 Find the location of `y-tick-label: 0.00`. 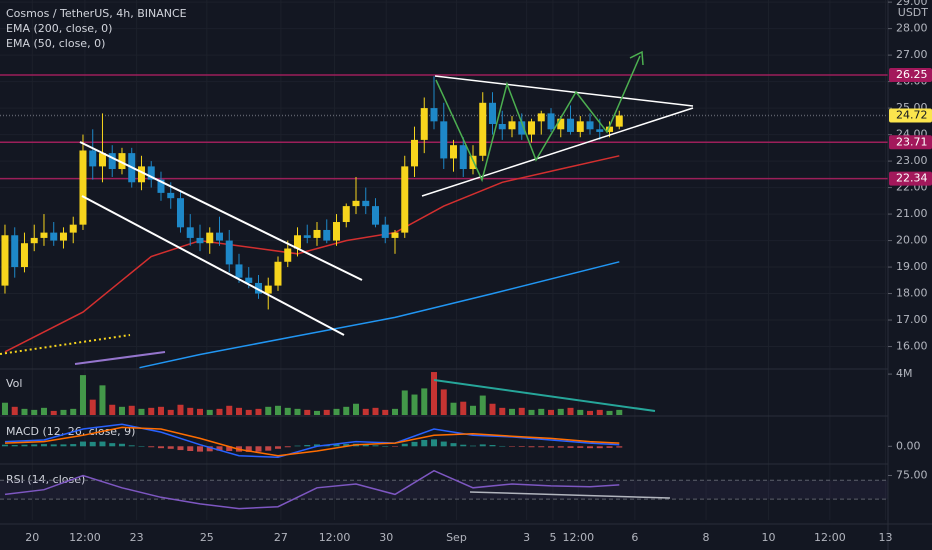

y-tick-label: 0.00 is located at coordinates (908, 445).